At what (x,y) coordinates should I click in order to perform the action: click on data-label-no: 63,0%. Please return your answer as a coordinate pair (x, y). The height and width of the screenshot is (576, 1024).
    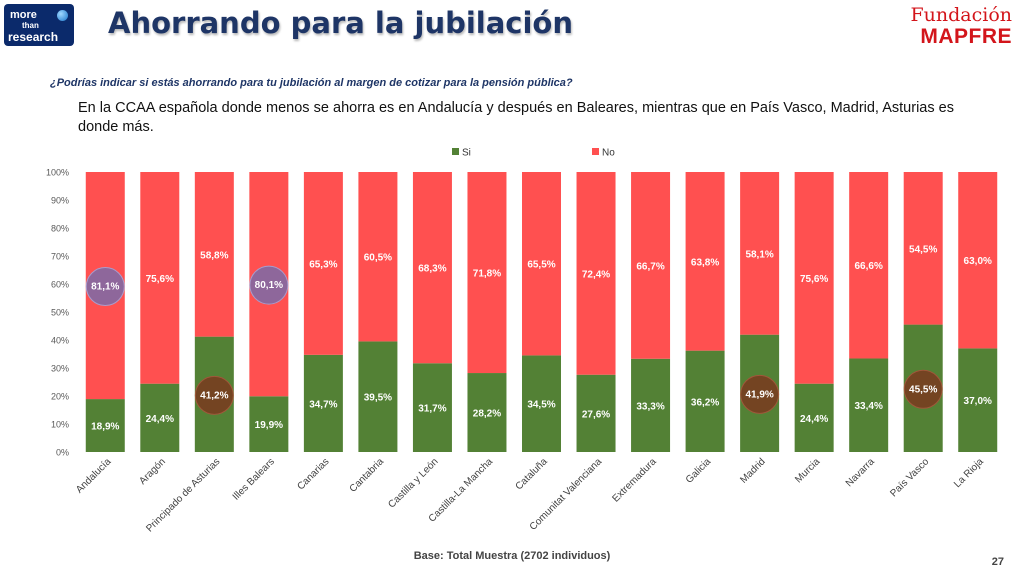
    Looking at the image, I should click on (978, 261).